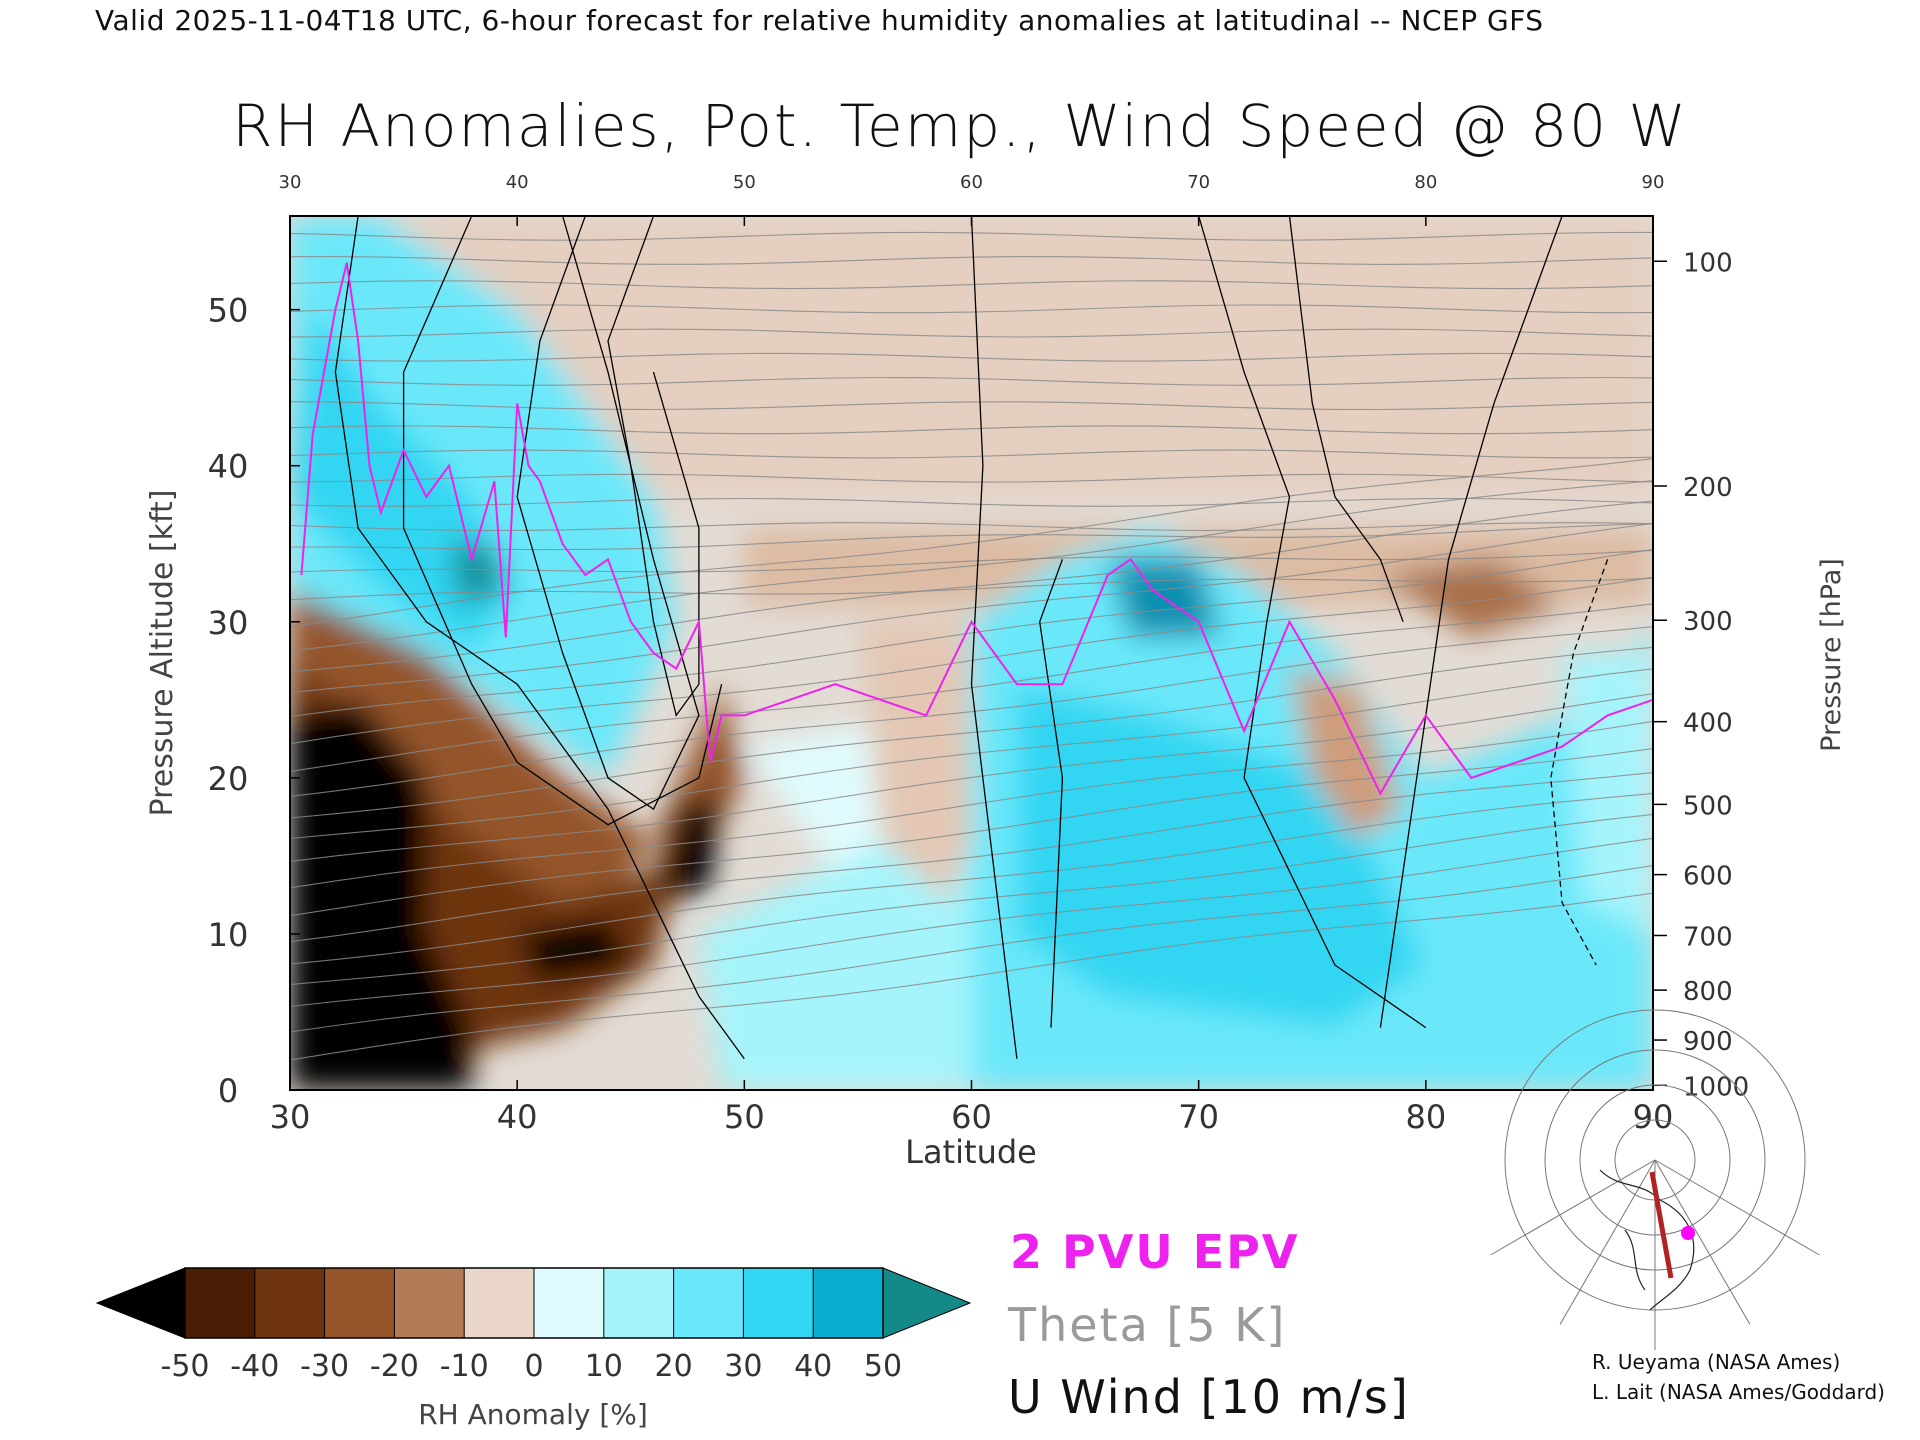 The image size is (1920, 1440). What do you see at coordinates (228, 1091) in the screenshot?
I see `y-tick-label: 0` at bounding box center [228, 1091].